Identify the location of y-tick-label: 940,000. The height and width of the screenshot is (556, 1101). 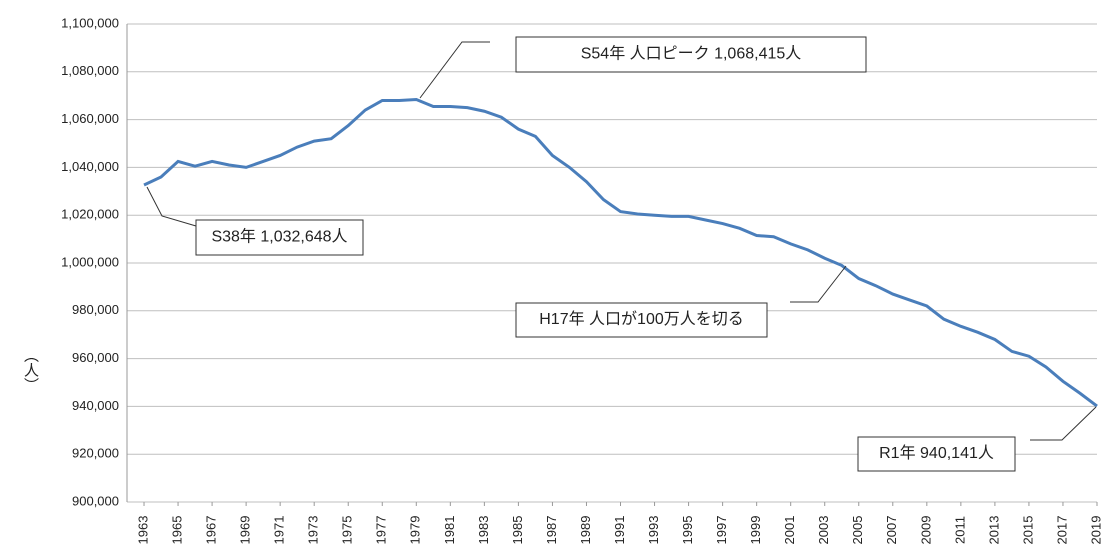
(95, 405).